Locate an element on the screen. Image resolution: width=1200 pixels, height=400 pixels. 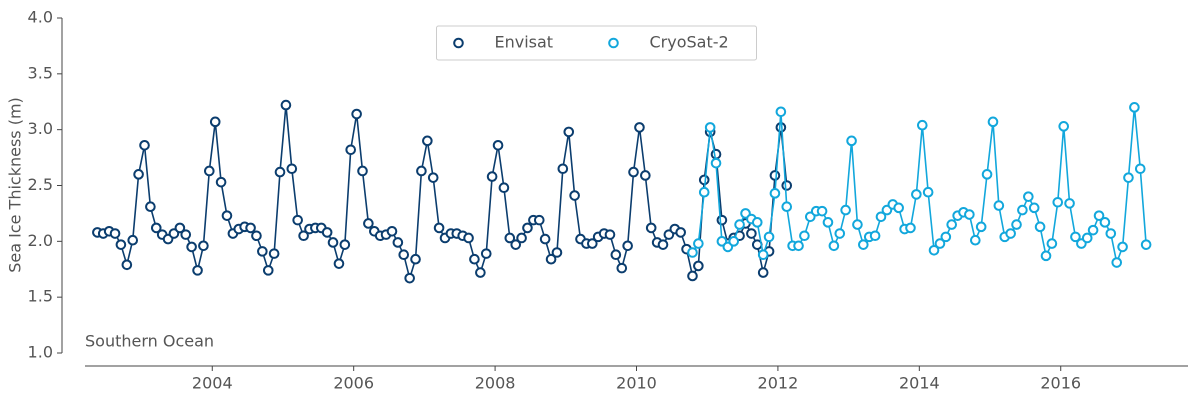
y-tick-label: 2.0 is located at coordinates (40, 240).